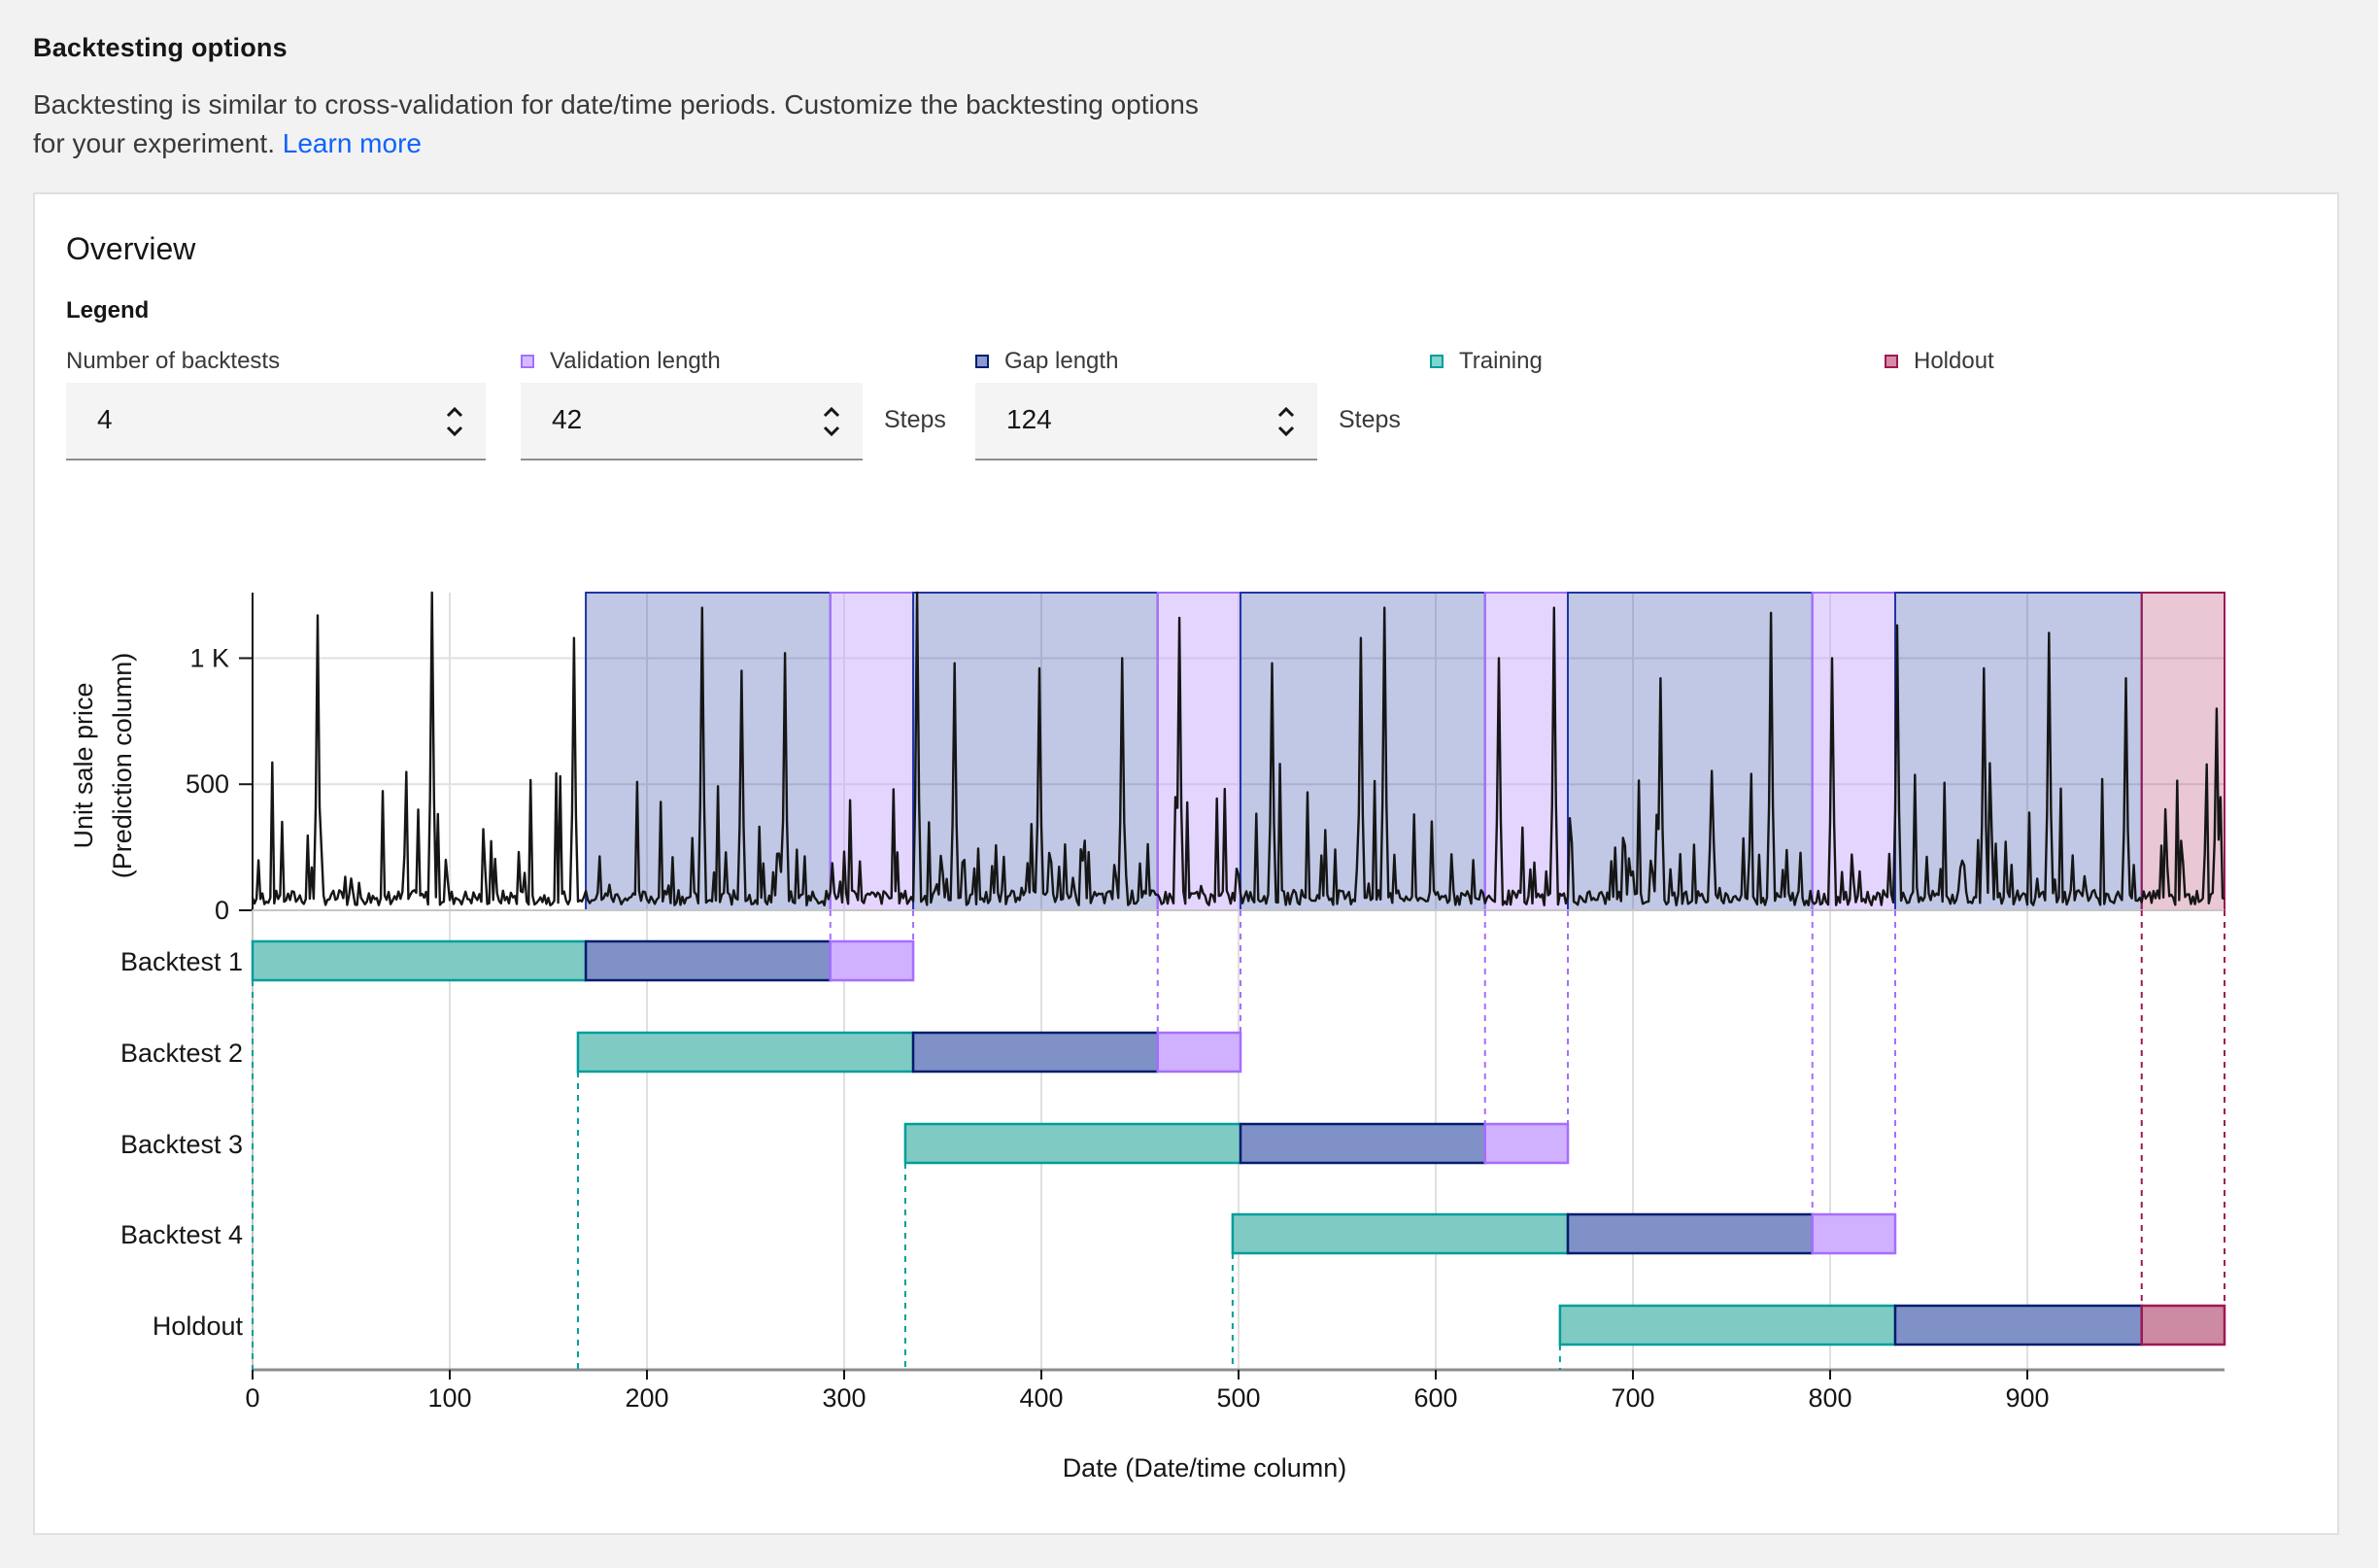 The height and width of the screenshot is (1568, 2378). What do you see at coordinates (1029, 419) in the screenshot?
I see `gap-length-value: 124` at bounding box center [1029, 419].